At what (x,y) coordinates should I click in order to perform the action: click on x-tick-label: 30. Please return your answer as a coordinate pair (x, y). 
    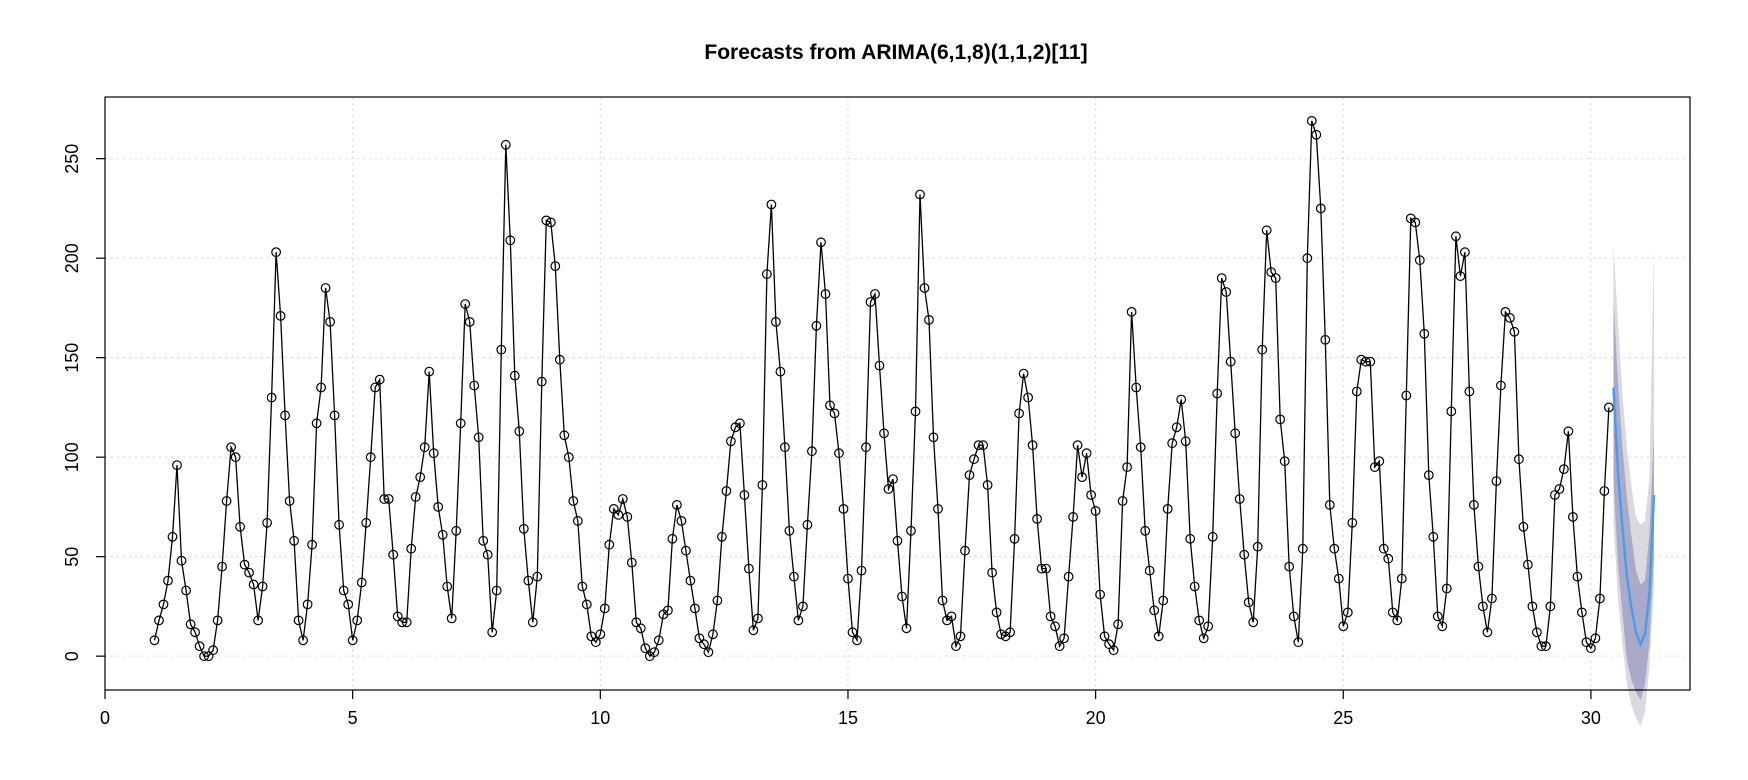
    Looking at the image, I should click on (1591, 718).